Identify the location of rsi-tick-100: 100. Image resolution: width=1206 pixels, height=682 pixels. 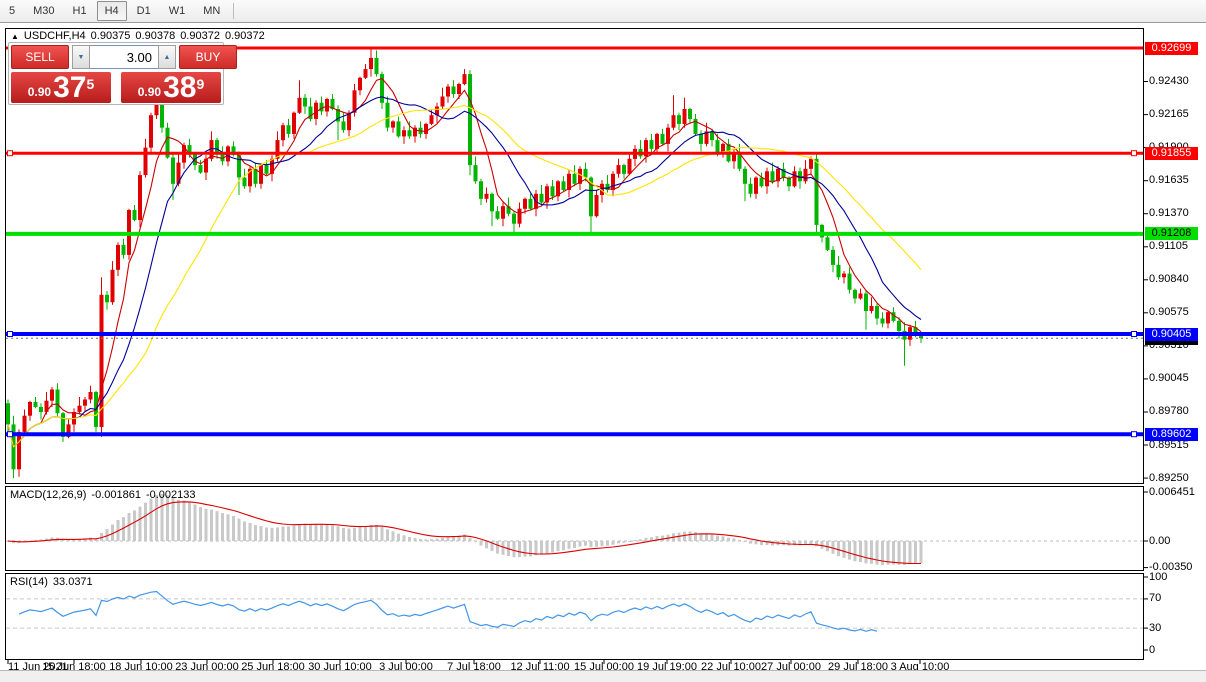
(1158, 576).